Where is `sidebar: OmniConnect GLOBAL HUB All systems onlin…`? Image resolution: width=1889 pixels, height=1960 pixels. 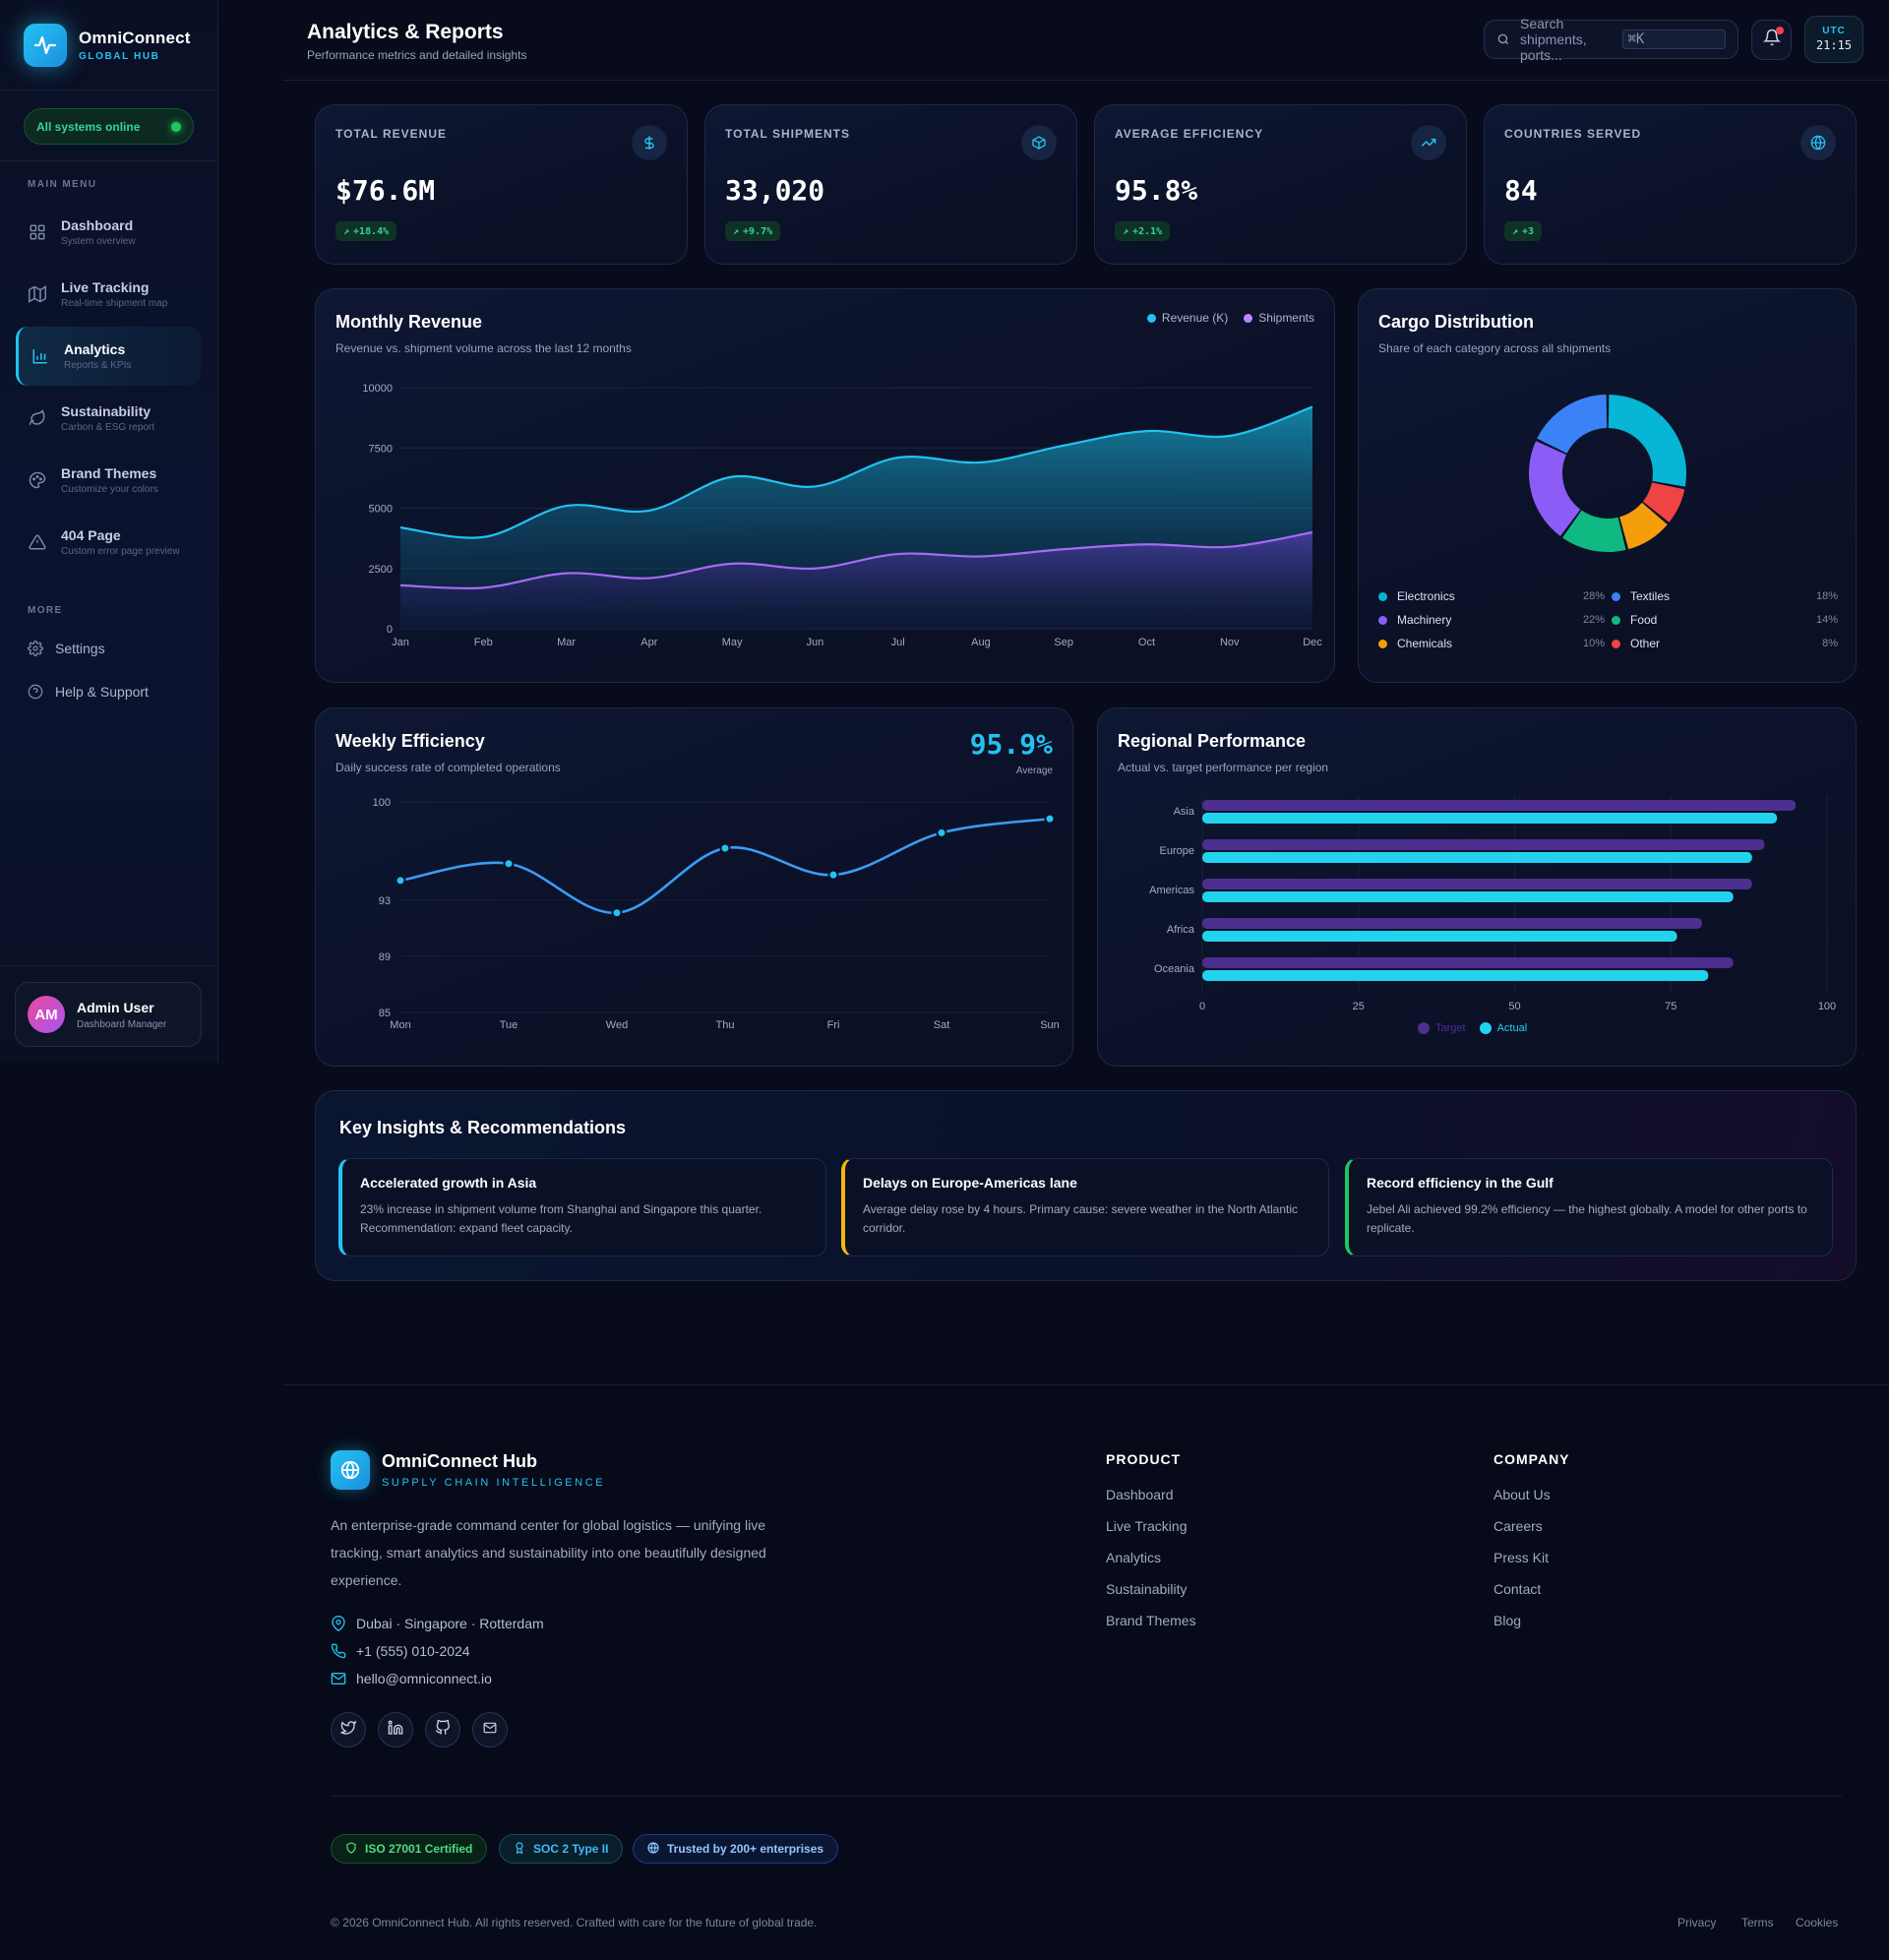
sidebar: OmniConnect GLOBAL HUB All systems onlin… is located at coordinates (109, 531).